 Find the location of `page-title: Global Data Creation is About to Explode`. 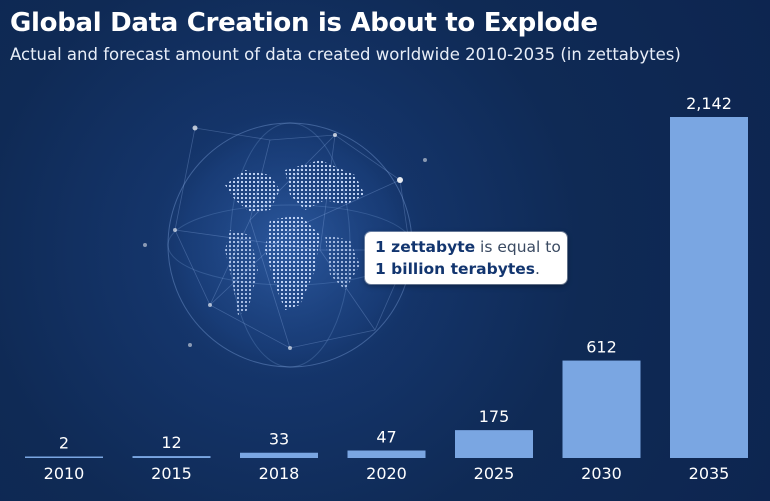

page-title: Global Data Creation is About to Explode is located at coordinates (304, 23).